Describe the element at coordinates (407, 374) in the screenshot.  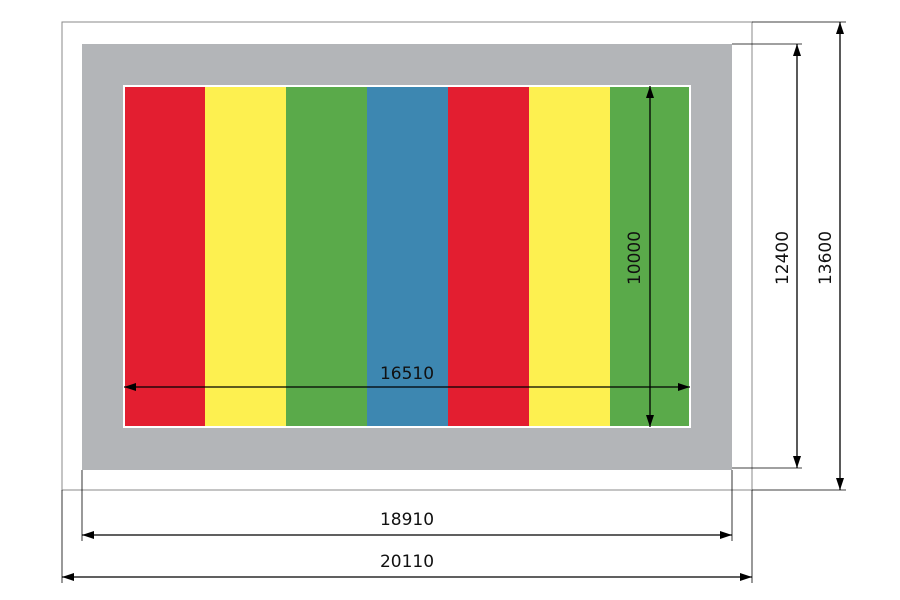
I see `dimension-label: 16510` at that location.